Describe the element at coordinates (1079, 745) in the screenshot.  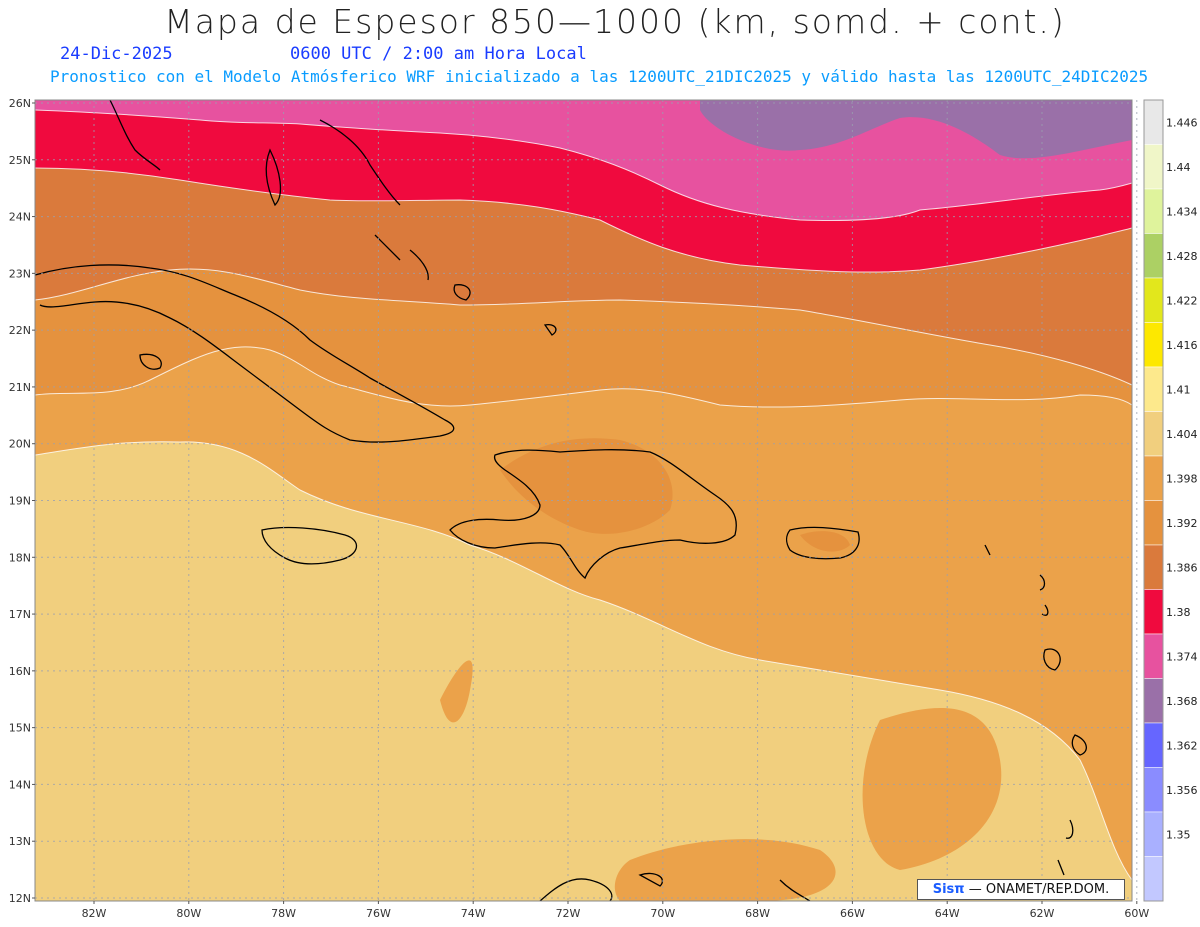
I see `coast-antilles-e` at that location.